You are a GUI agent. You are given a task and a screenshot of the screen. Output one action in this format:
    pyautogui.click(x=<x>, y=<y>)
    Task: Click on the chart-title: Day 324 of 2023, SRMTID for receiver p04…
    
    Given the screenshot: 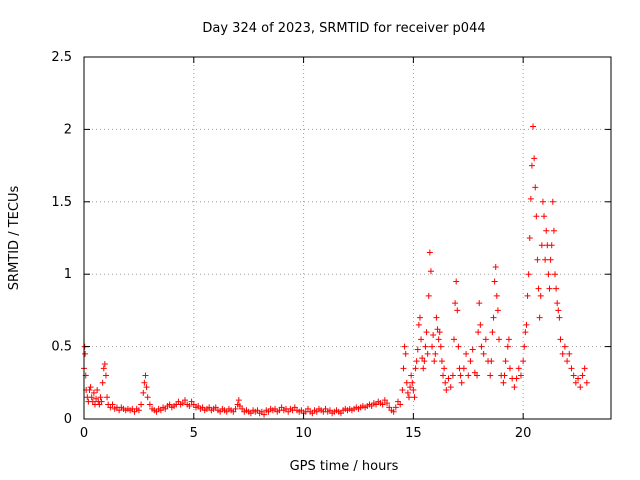 What is the action you would take?
    pyautogui.click(x=343, y=28)
    